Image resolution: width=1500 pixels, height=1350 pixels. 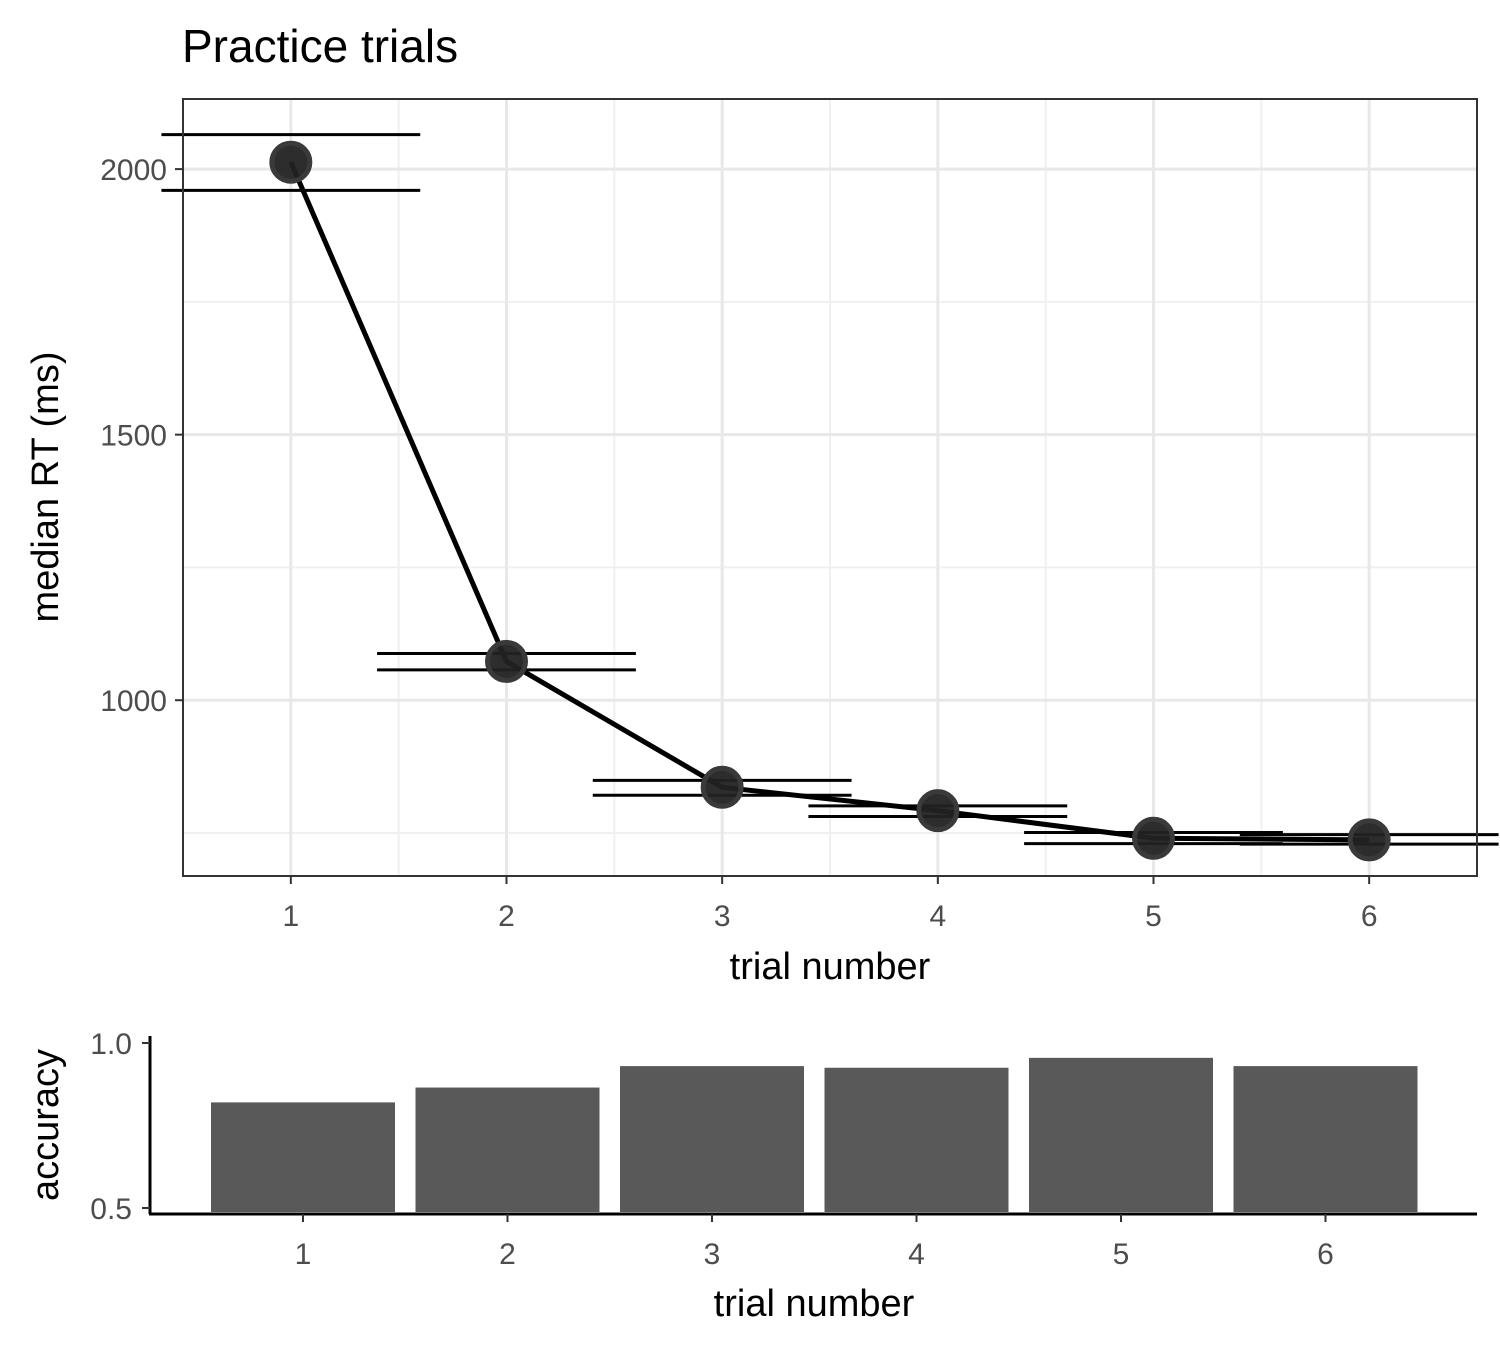 I want to click on chart-title: Practice trials, so click(x=320, y=46).